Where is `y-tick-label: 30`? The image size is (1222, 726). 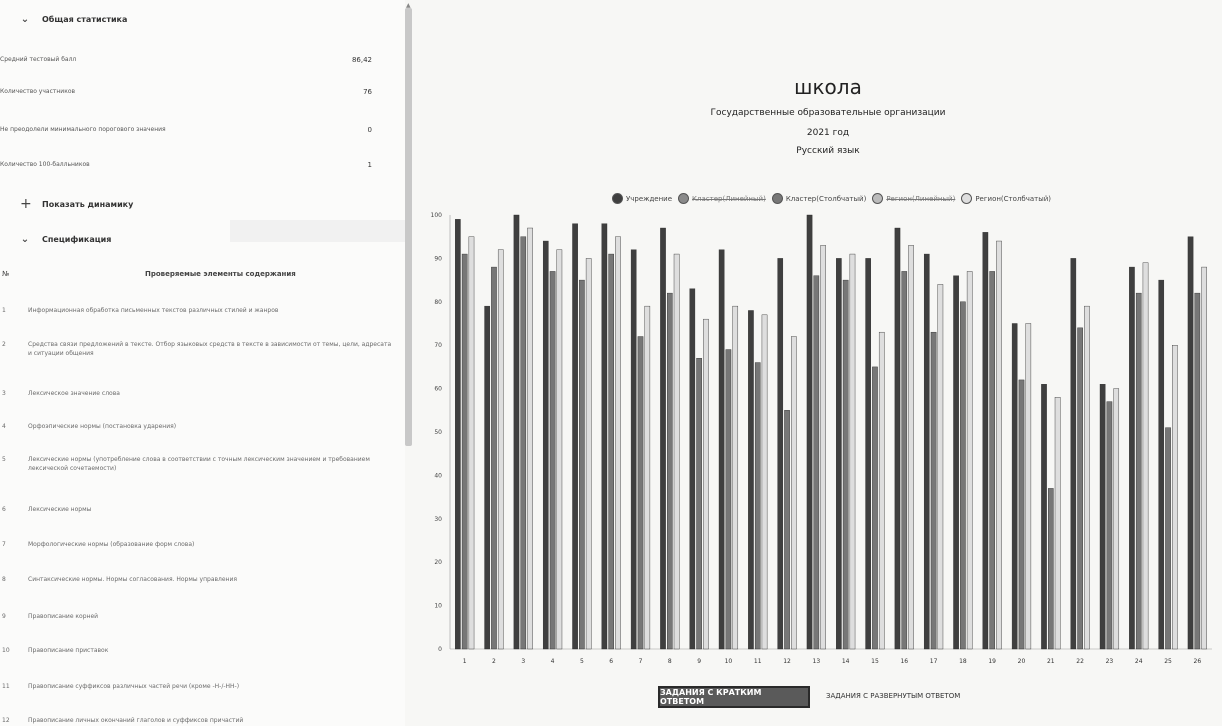
y-tick-label: 30 is located at coordinates (438, 519).